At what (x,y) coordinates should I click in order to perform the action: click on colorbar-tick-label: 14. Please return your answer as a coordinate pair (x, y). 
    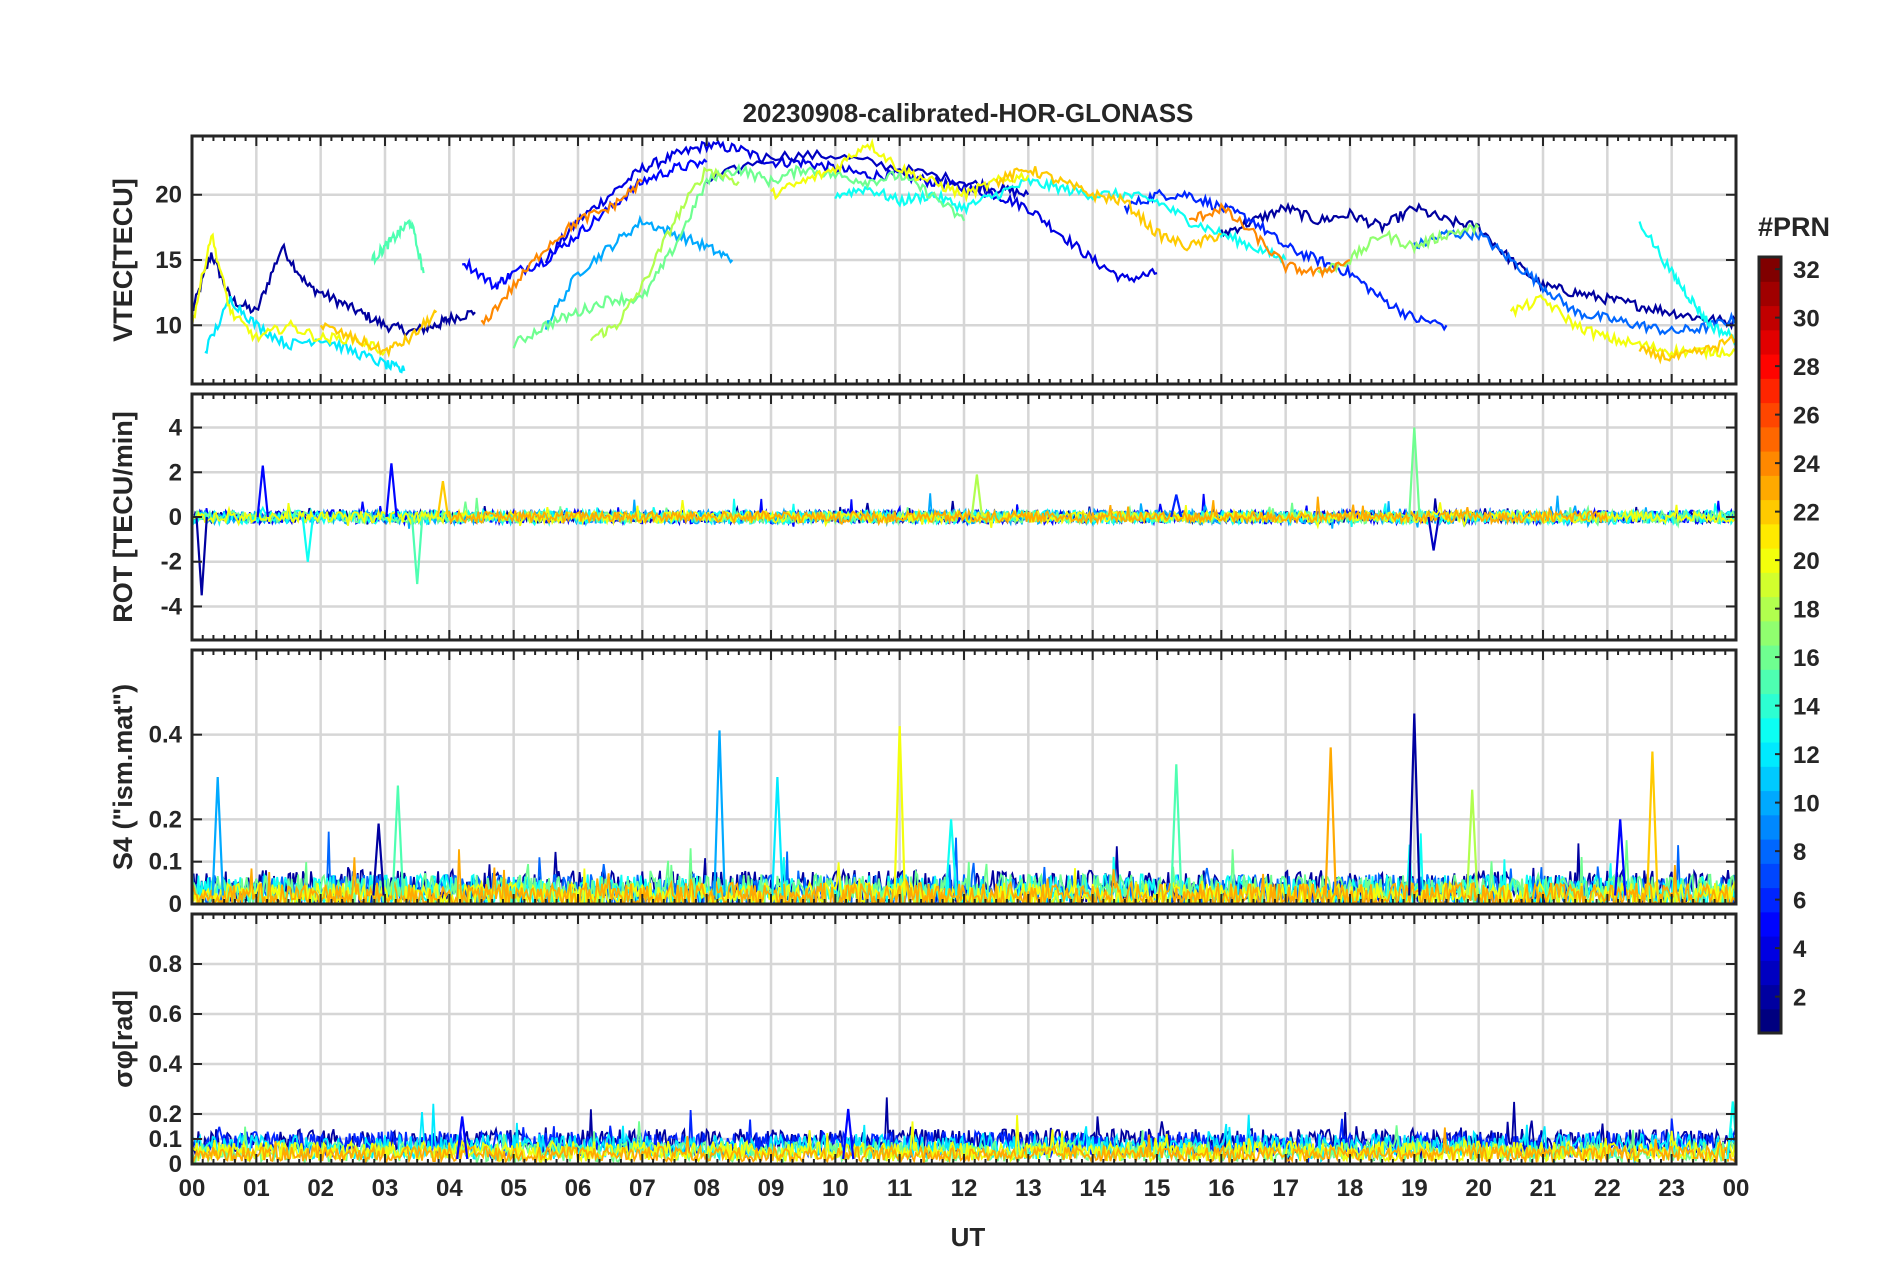
    Looking at the image, I should click on (1806, 707).